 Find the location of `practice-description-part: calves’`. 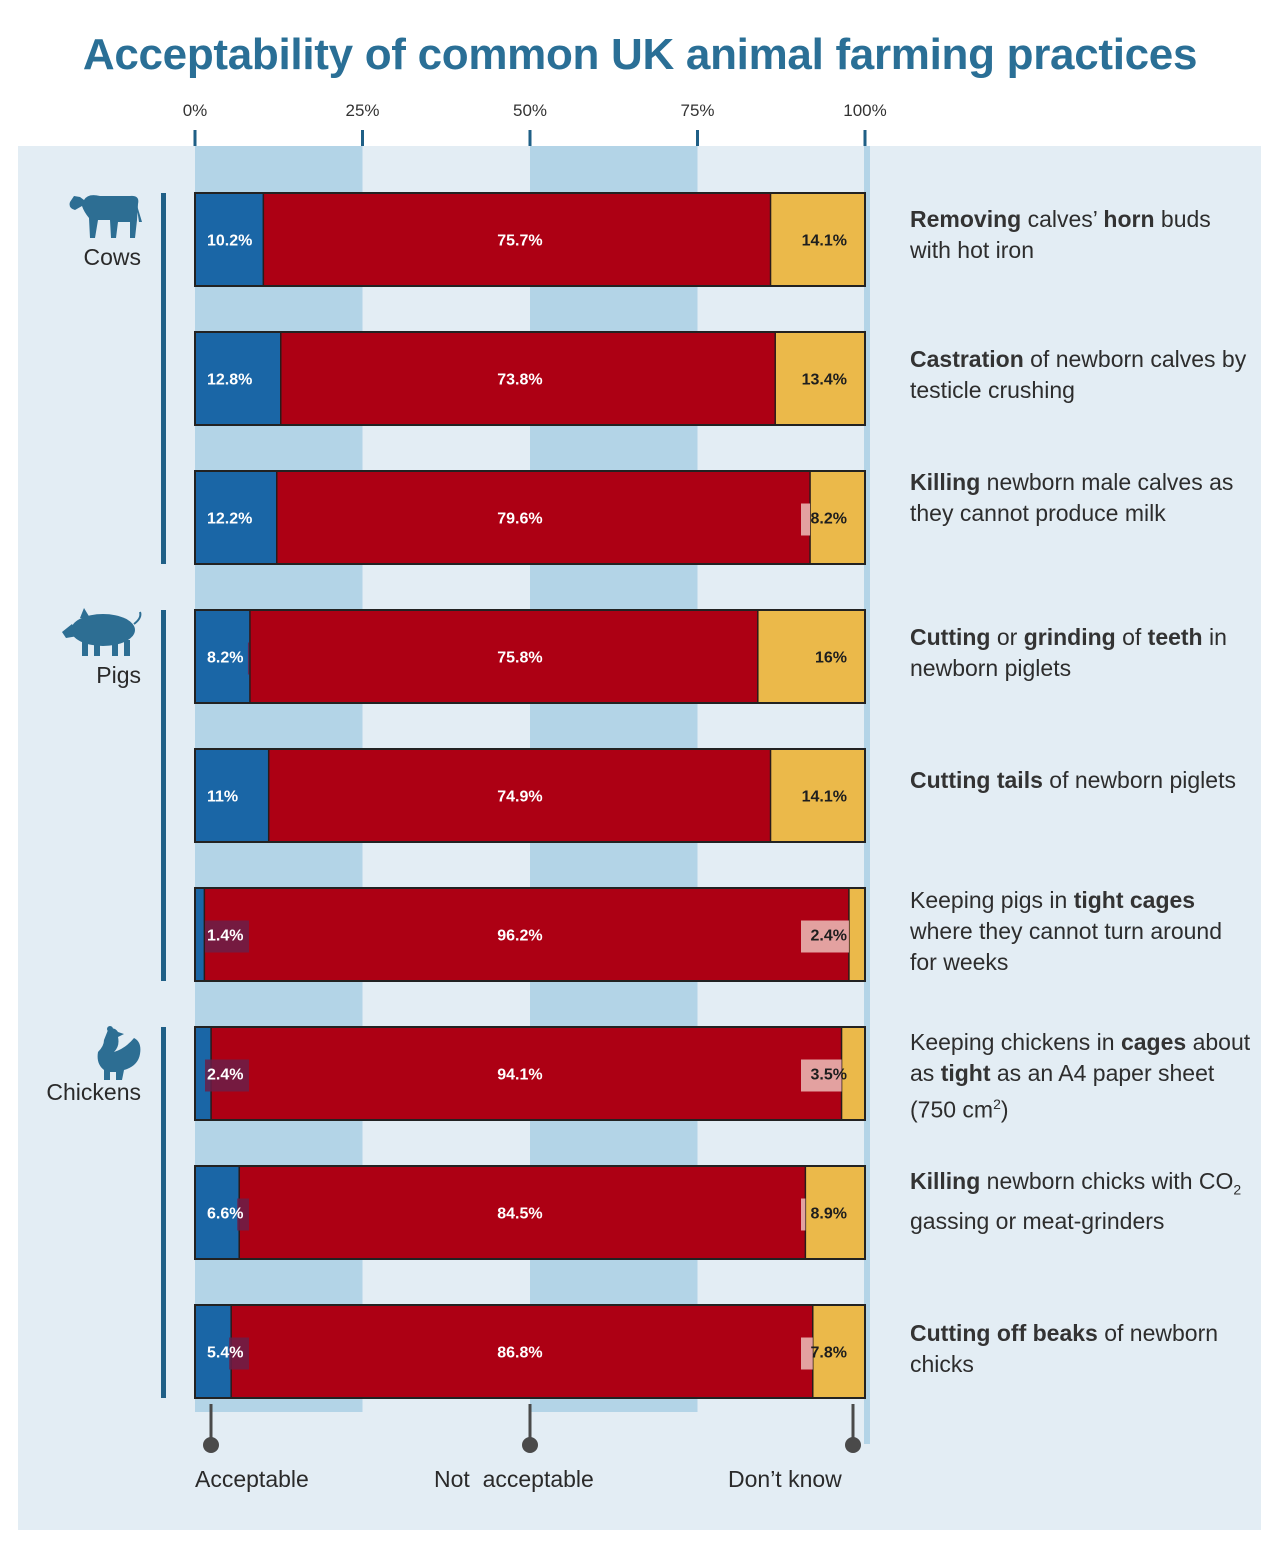

practice-description-part: calves’ is located at coordinates (1062, 219).